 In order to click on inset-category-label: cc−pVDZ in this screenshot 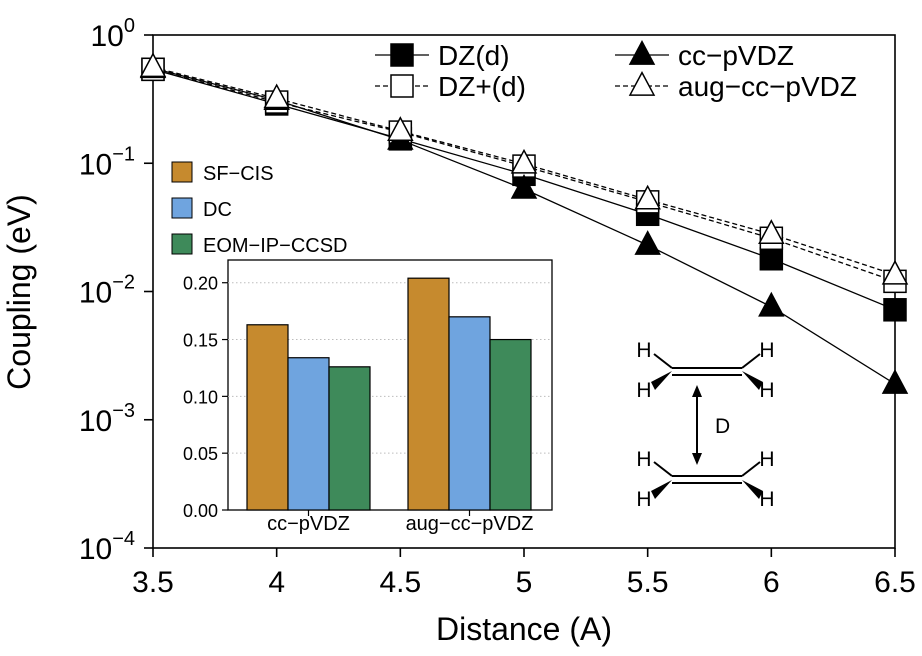, I will do `click(308, 524)`.